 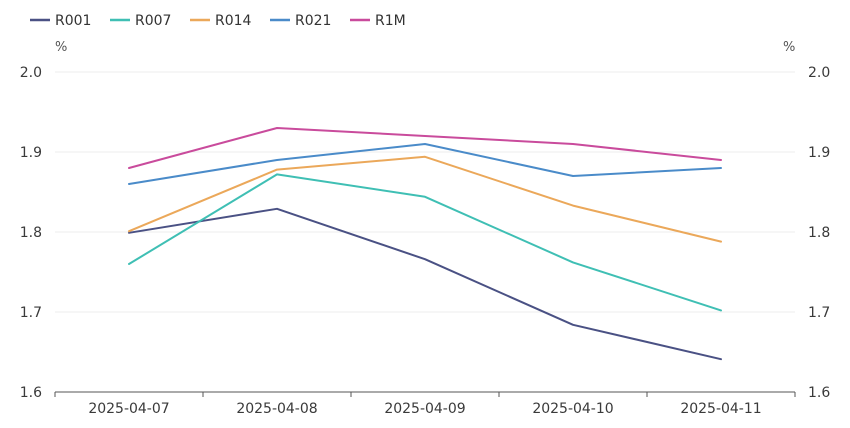 What do you see at coordinates (31, 73) in the screenshot?
I see `y-tick-label-left: 2.0` at bounding box center [31, 73].